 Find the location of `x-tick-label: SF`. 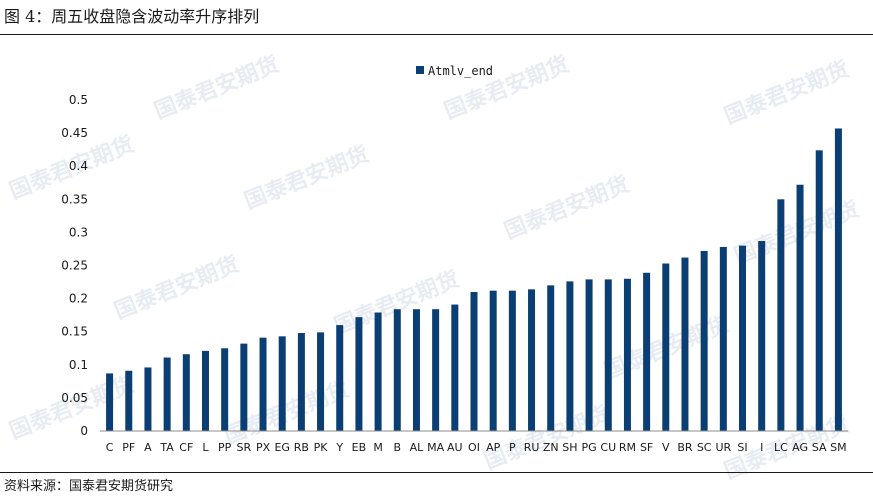

x-tick-label: SF is located at coordinates (646, 447).